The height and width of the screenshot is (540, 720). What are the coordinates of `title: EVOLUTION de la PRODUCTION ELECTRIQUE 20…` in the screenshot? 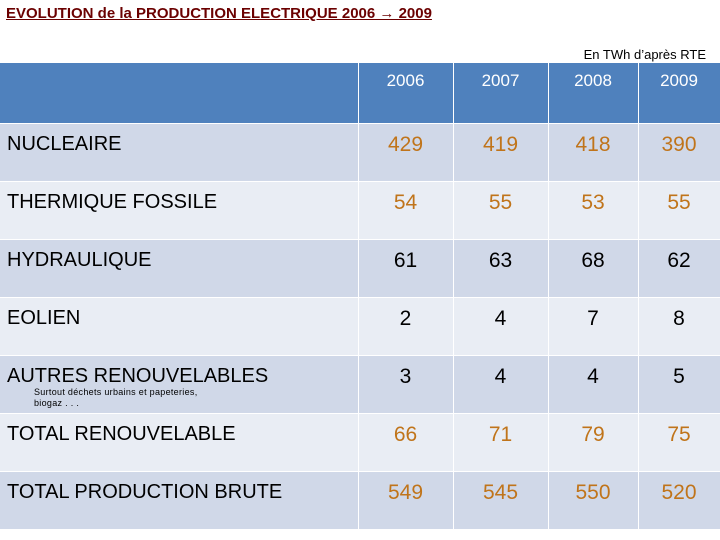 It's located at (219, 13).